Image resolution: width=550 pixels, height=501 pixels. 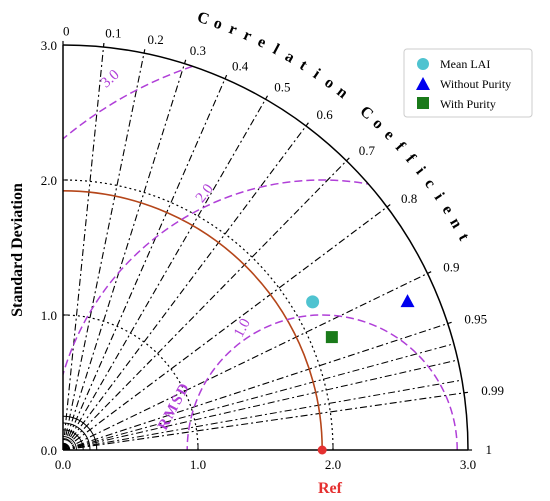 What do you see at coordinates (49, 315) in the screenshot?
I see `y-tick-label: 1.0` at bounding box center [49, 315].